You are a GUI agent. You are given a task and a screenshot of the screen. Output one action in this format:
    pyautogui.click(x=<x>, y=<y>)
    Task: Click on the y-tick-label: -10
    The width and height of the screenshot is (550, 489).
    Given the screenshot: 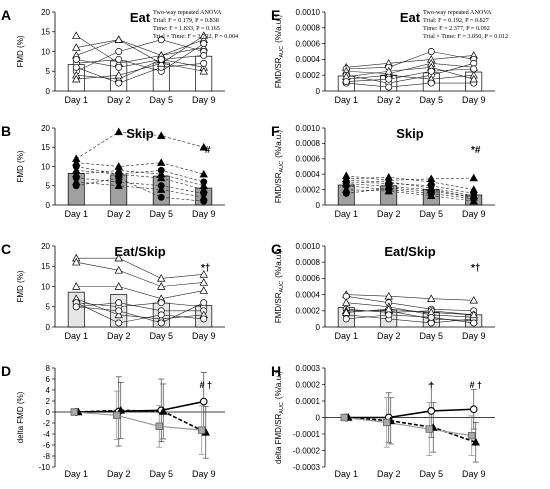 What is the action you would take?
    pyautogui.click(x=44, y=467)
    